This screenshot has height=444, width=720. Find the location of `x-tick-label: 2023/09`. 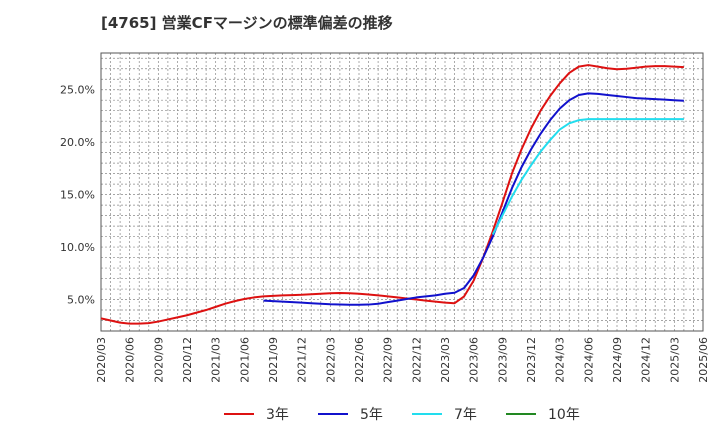

x-tick-label: 2023/09 is located at coordinates (502, 360).